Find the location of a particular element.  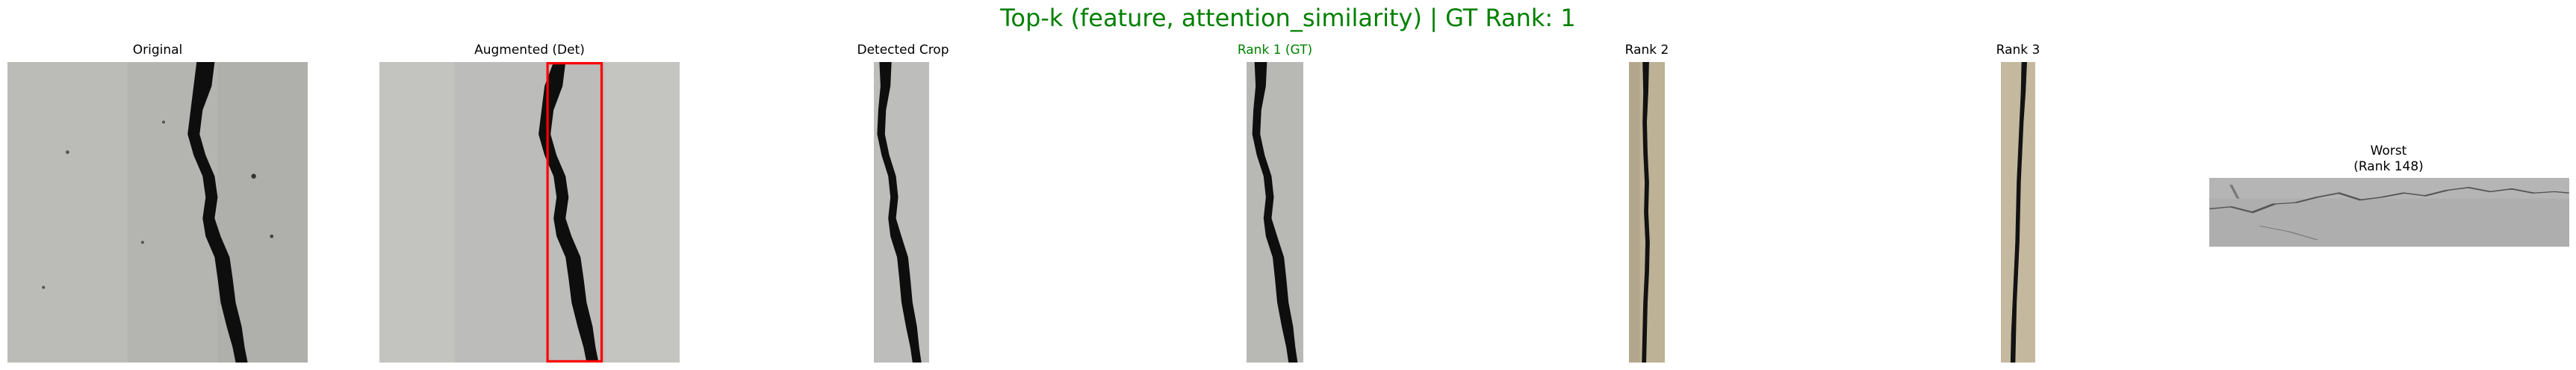

worst-image is located at coordinates (2389, 213).